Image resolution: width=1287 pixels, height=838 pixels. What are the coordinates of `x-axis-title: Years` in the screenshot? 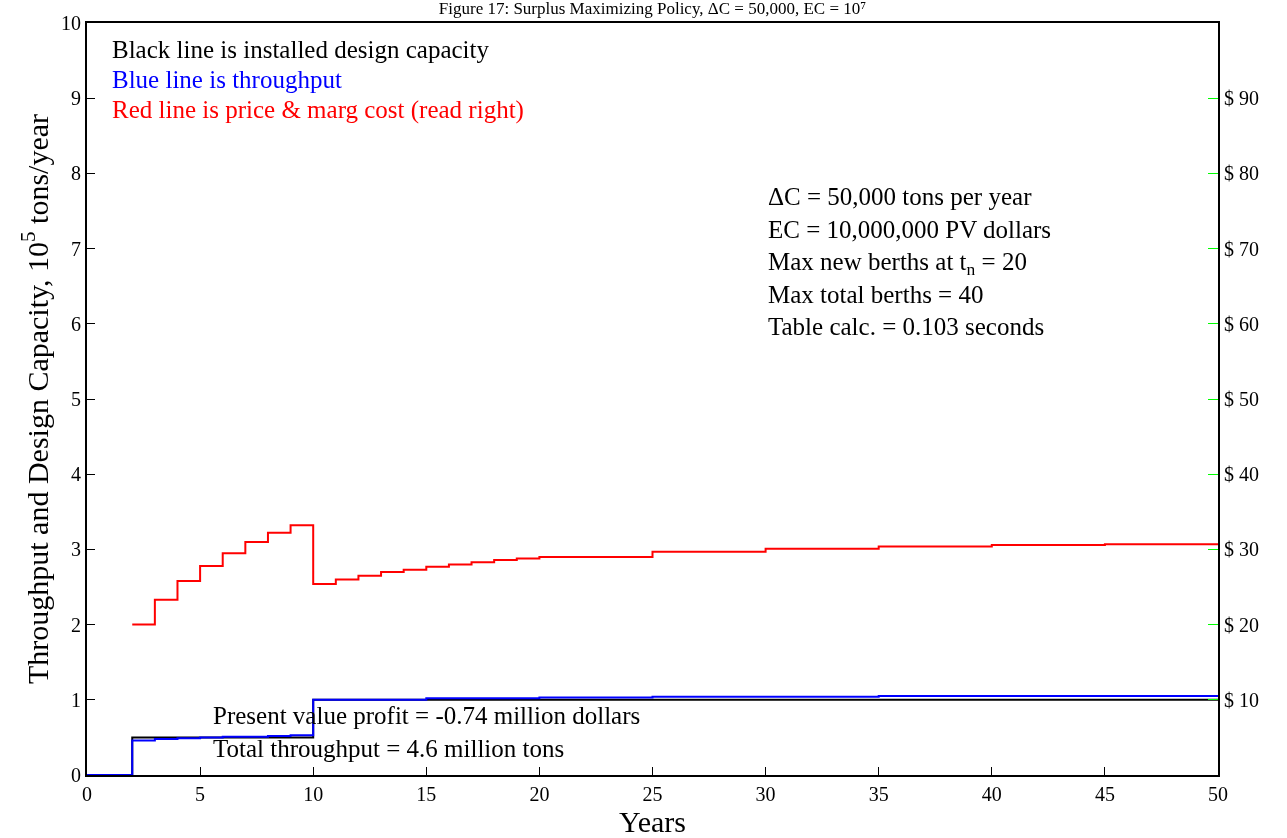 It's located at (652, 821).